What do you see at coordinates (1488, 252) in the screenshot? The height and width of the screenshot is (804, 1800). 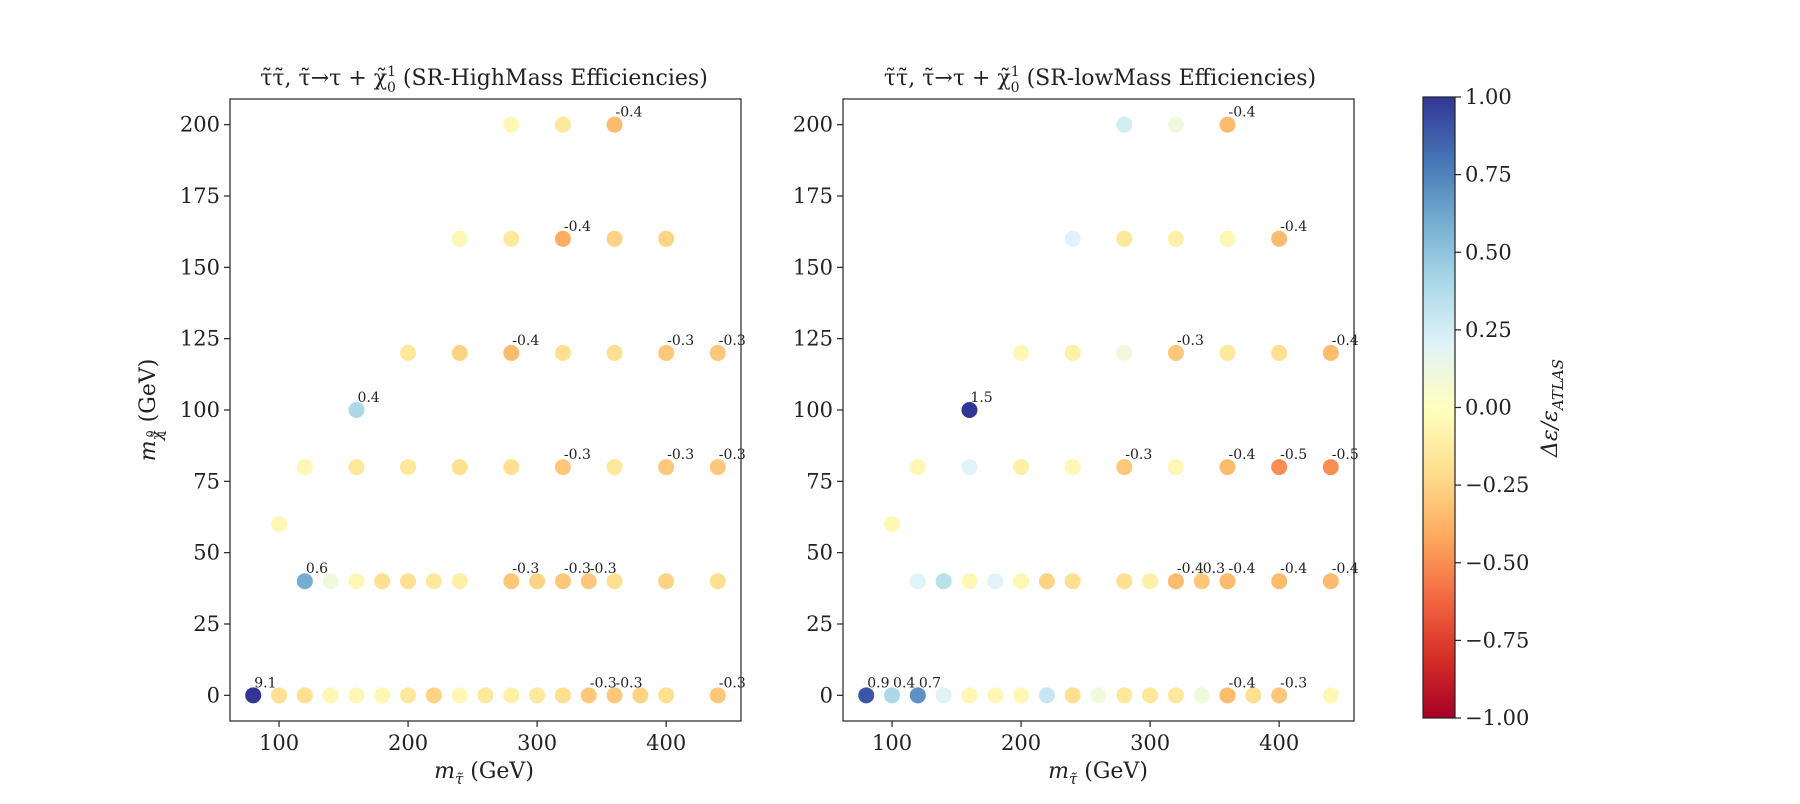 I see `colorbar-tick-label: 0.50` at bounding box center [1488, 252].